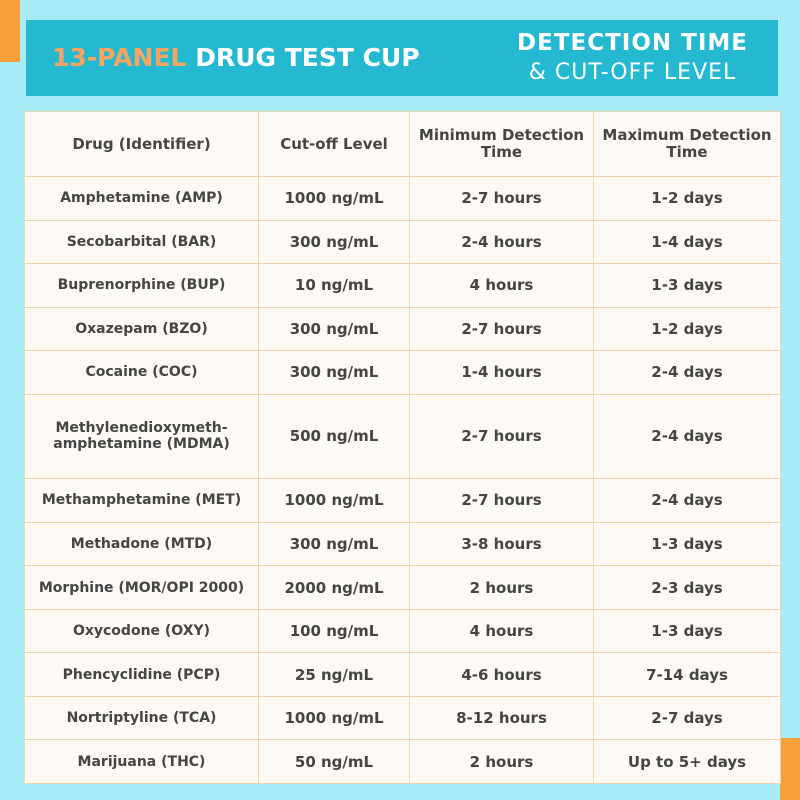 The image size is (800, 800). I want to click on cell-min-detection: 1-4 hours, so click(501, 372).